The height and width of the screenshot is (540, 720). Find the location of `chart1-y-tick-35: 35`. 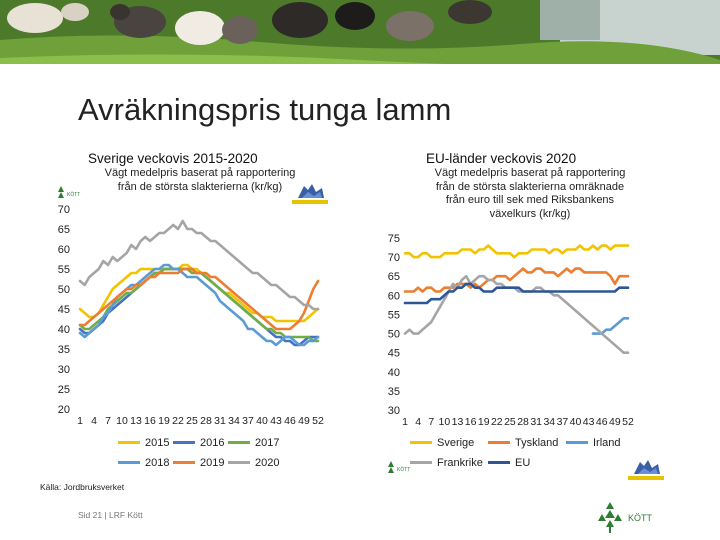

chart1-y-tick-35: 35 is located at coordinates (64, 350).